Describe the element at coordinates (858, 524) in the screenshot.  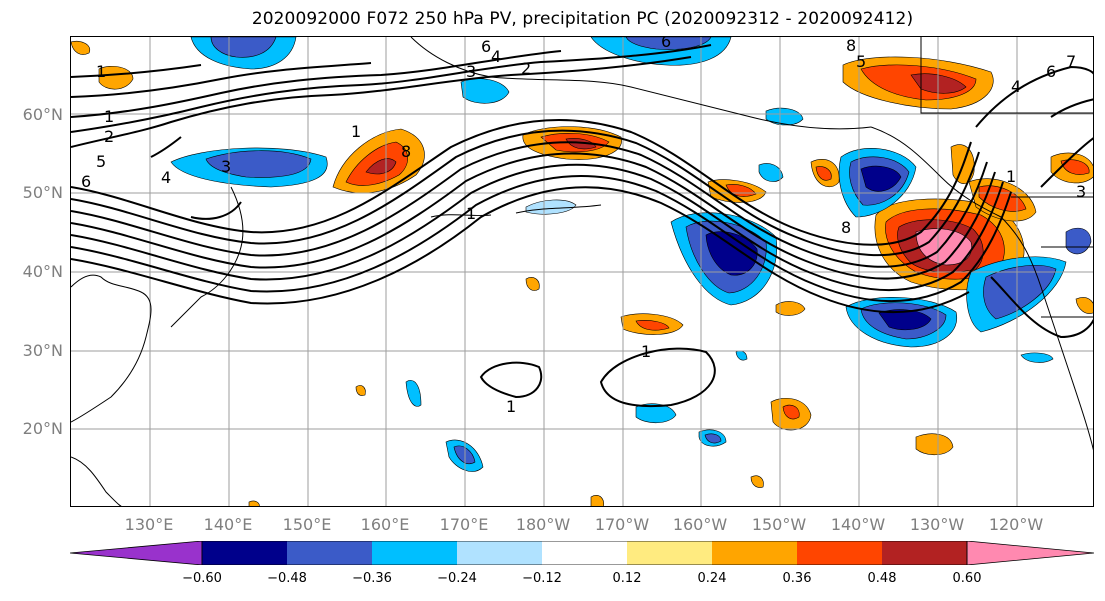
I see `lon-label: 140°W` at that location.